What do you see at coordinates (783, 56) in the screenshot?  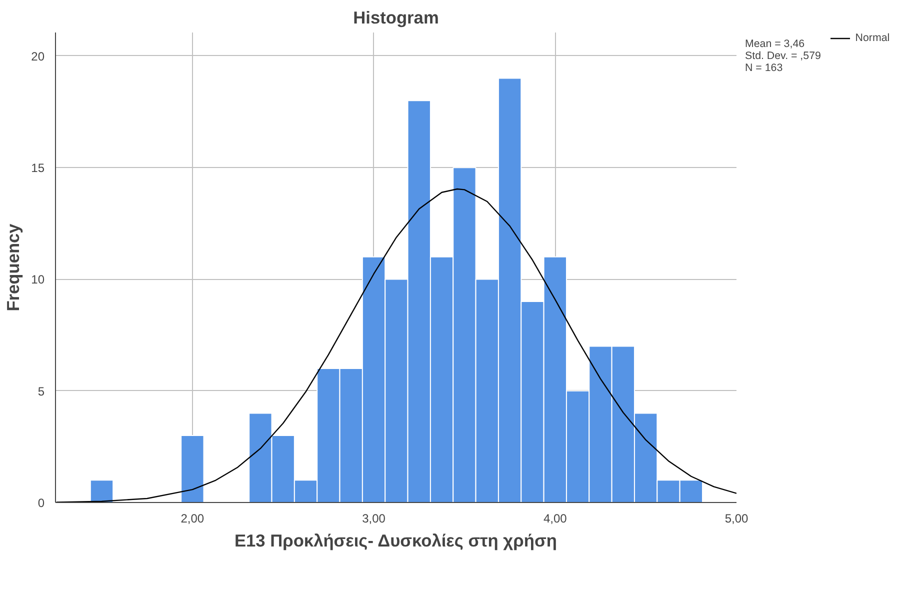 I see `text: Std. Dev. = ,579` at bounding box center [783, 56].